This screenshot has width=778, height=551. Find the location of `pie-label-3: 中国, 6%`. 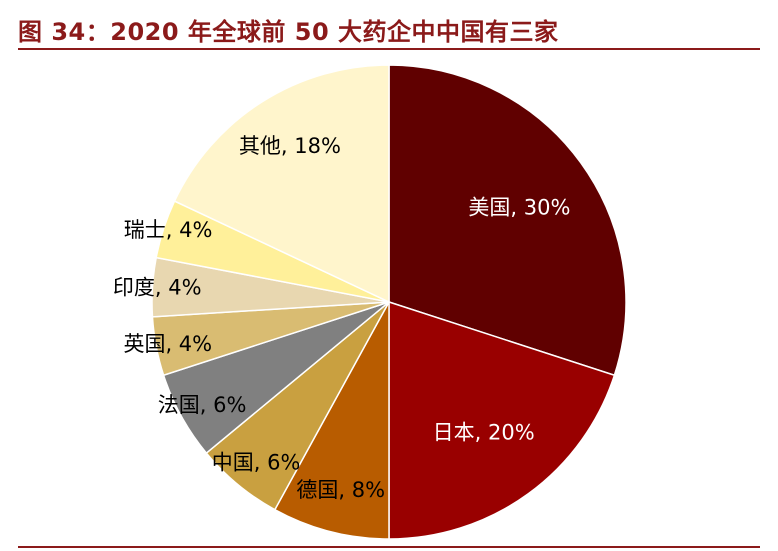

pie-label-3: 中国, 6% is located at coordinates (256, 463).